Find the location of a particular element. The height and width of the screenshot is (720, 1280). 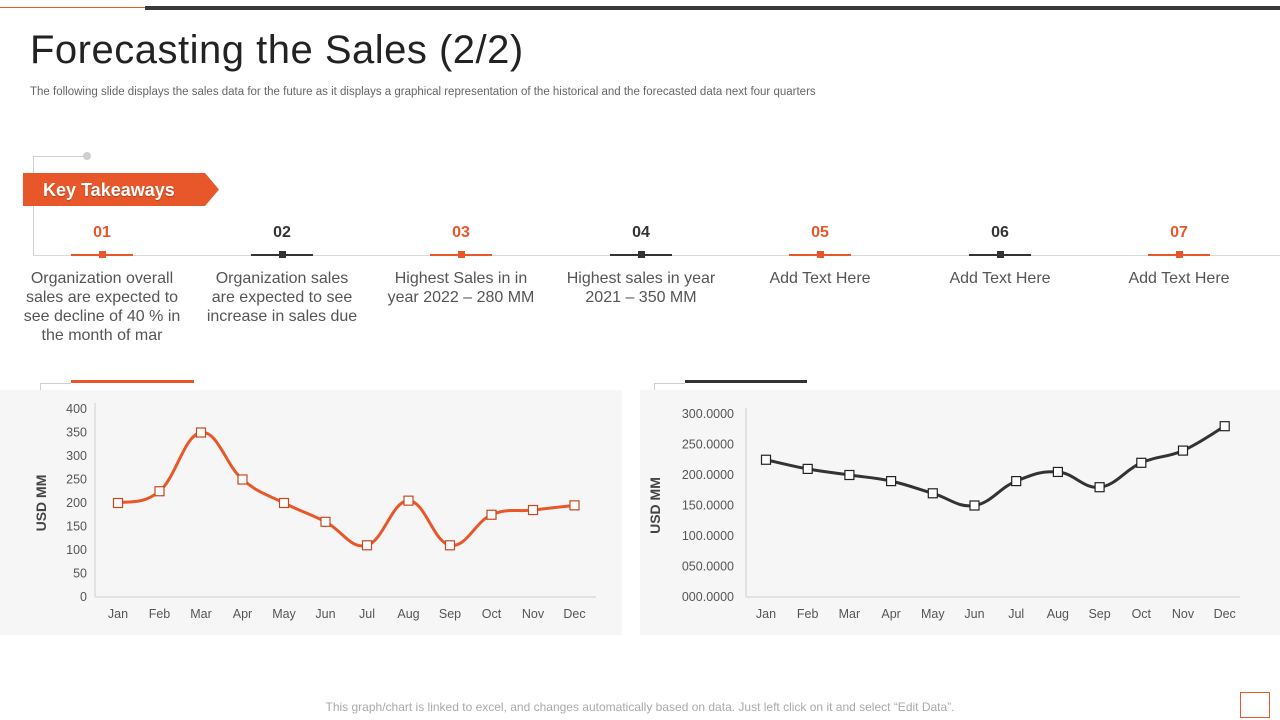

takeaway-number: 05 is located at coordinates (820, 232).